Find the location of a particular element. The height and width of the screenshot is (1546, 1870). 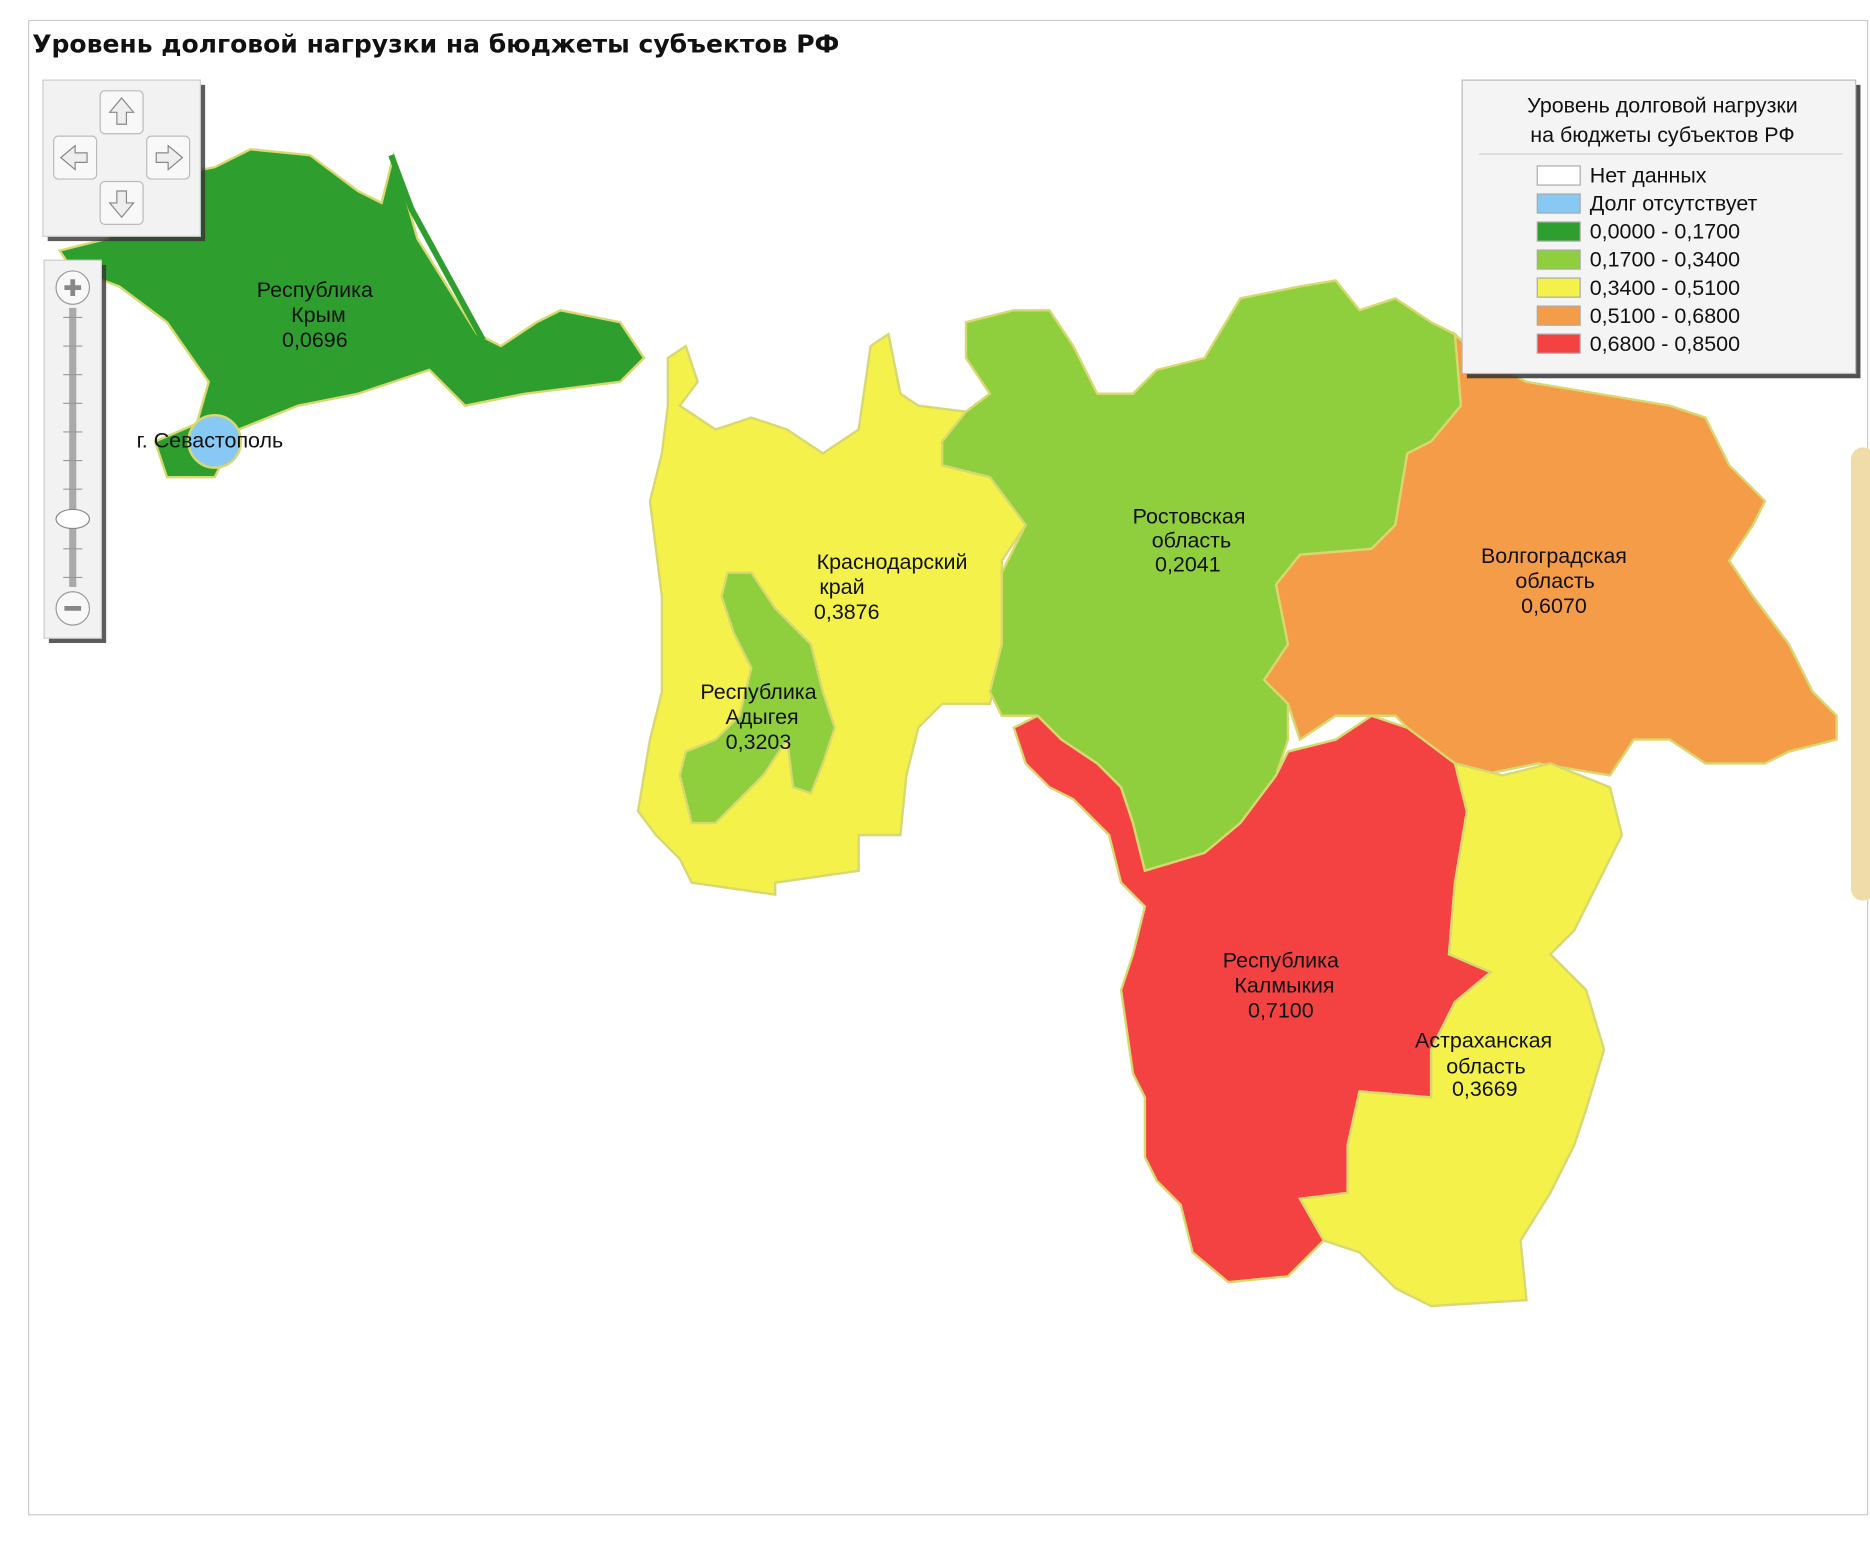

region-name: Ростовская is located at coordinates (1189, 517).